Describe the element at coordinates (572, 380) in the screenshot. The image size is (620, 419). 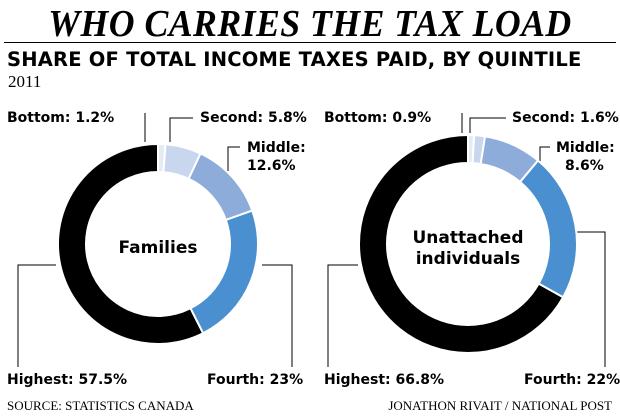
I see `individuals-fourth-label: Fourth: 22%` at that location.